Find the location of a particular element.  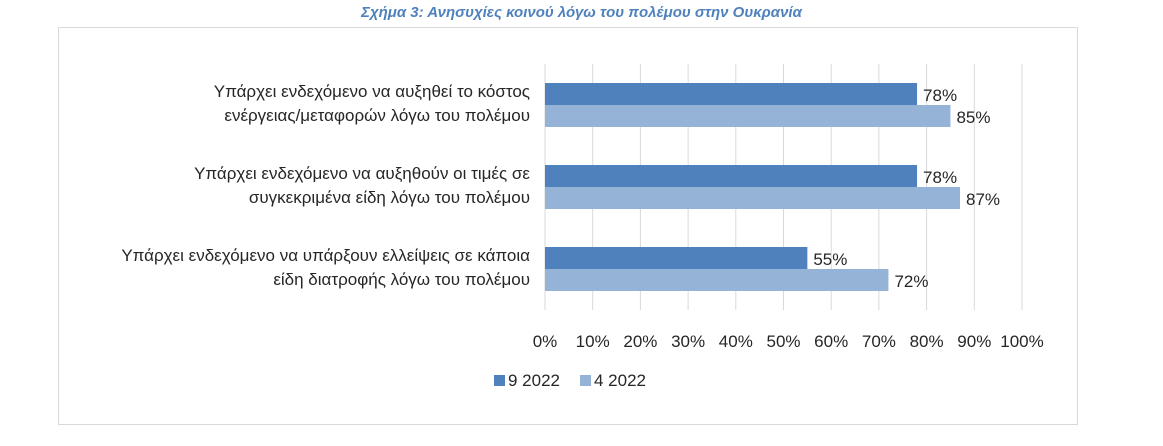

x-tick-label: 0% is located at coordinates (545, 341).